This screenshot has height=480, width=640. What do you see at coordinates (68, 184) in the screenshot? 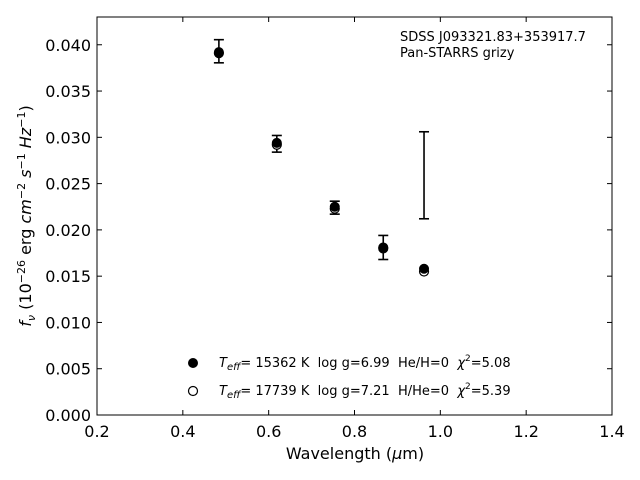
I see `y-tick-label: 0.025` at bounding box center [68, 184].